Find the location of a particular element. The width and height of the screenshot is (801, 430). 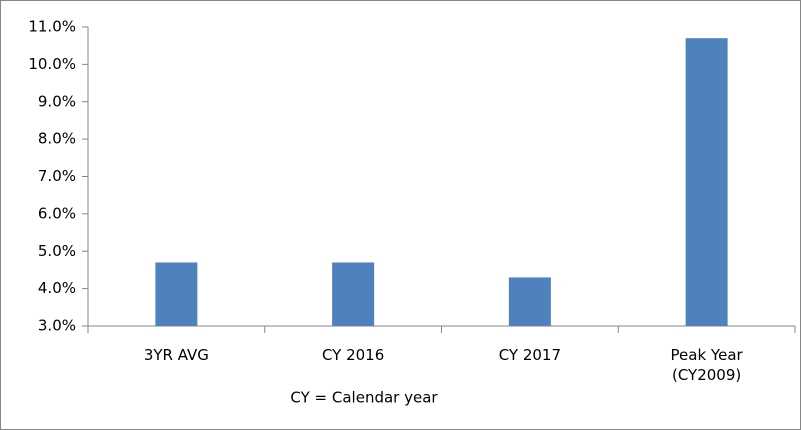

y-tick-label: 7.0% is located at coordinates (57, 176).